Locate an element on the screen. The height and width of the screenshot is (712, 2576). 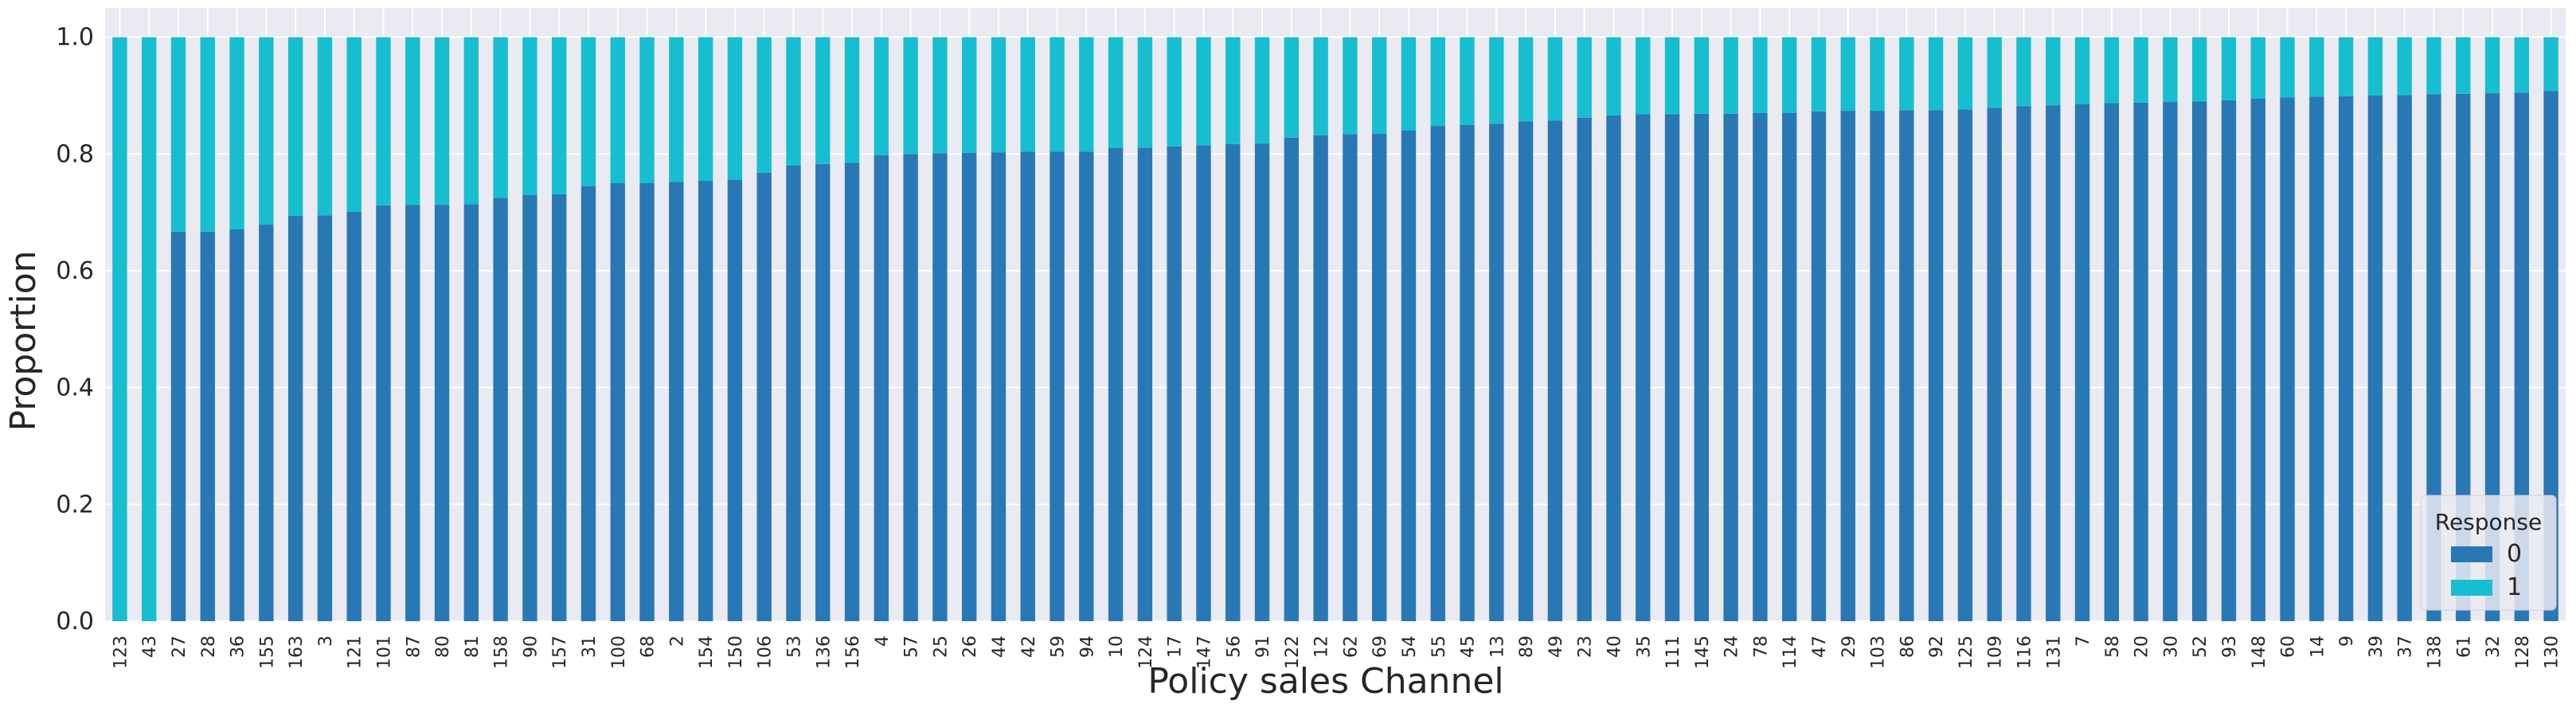
x-tick-label: 56 is located at coordinates (1234, 647).